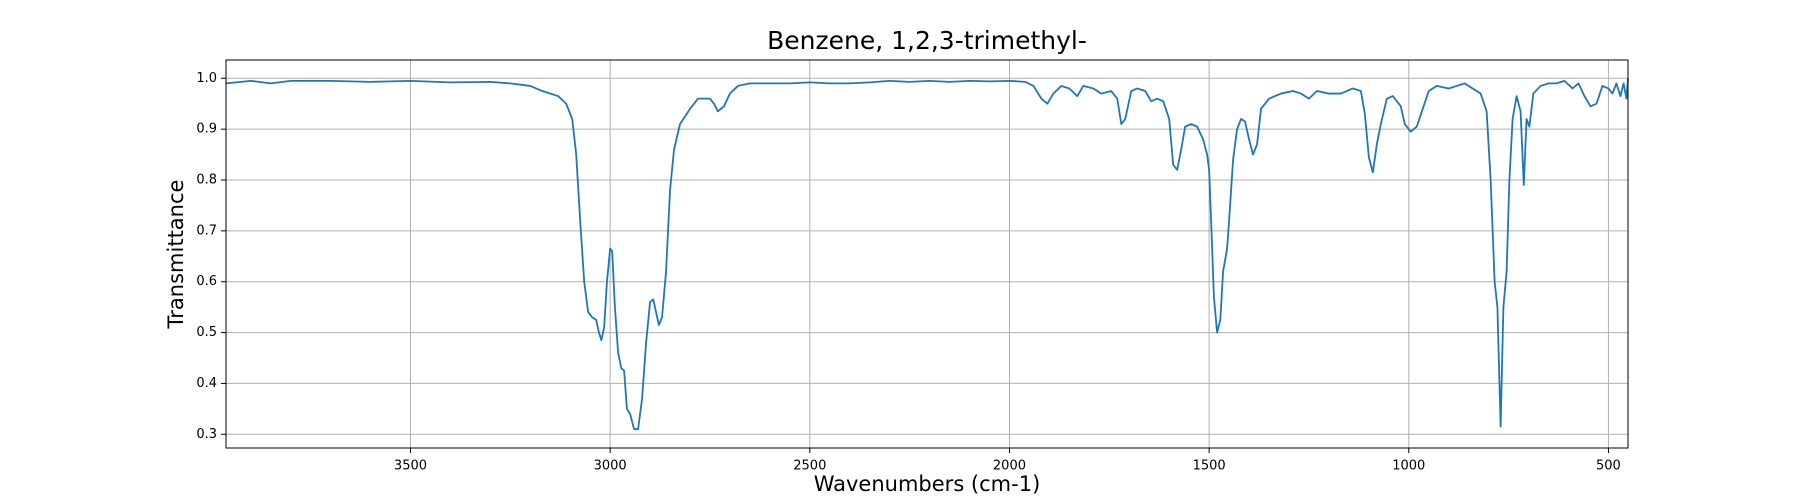 The height and width of the screenshot is (500, 1800). Describe the element at coordinates (206, 434) in the screenshot. I see `y-tick-label: 0.3` at that location.